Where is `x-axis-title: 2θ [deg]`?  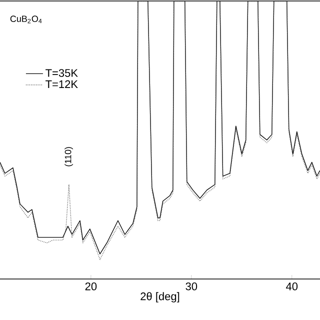 x-axis-title: 2θ [deg] is located at coordinates (160, 297).